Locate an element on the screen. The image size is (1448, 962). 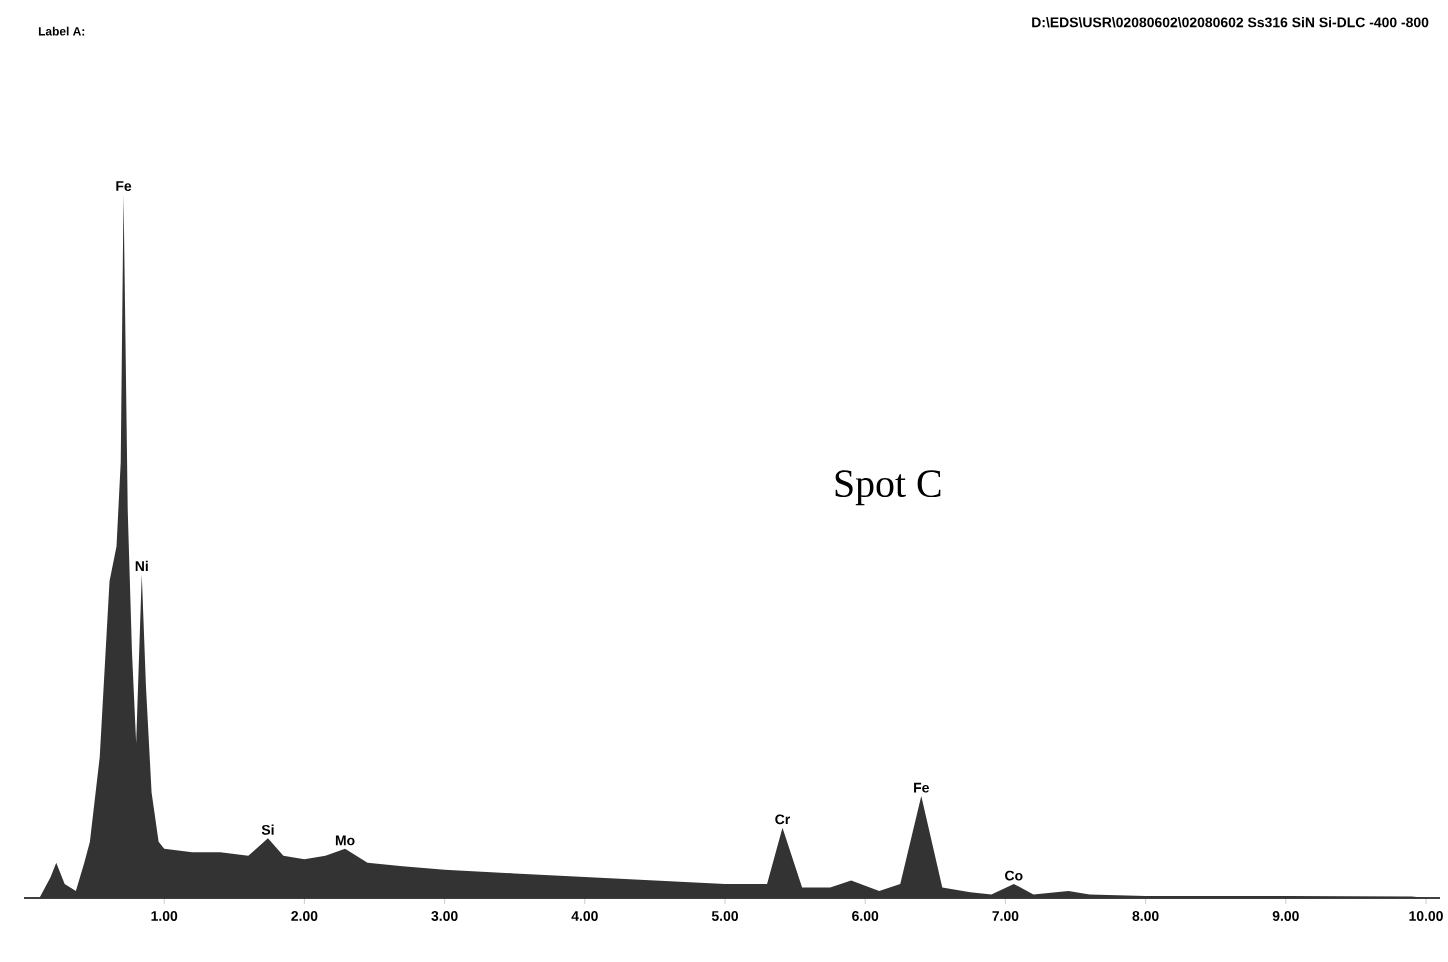
annotation: Spot C is located at coordinates (888, 488).